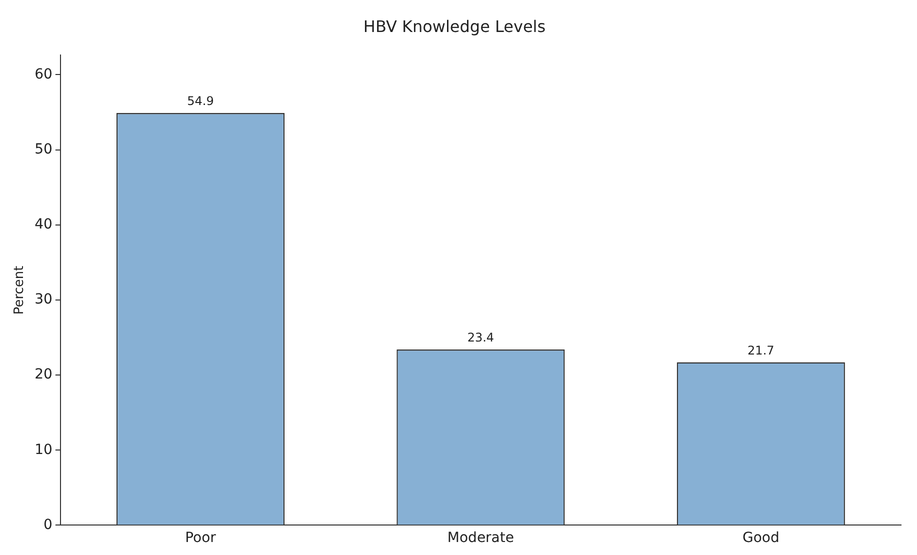  Describe the element at coordinates (47, 524) in the screenshot. I see `y-tick-label: 0` at that location.